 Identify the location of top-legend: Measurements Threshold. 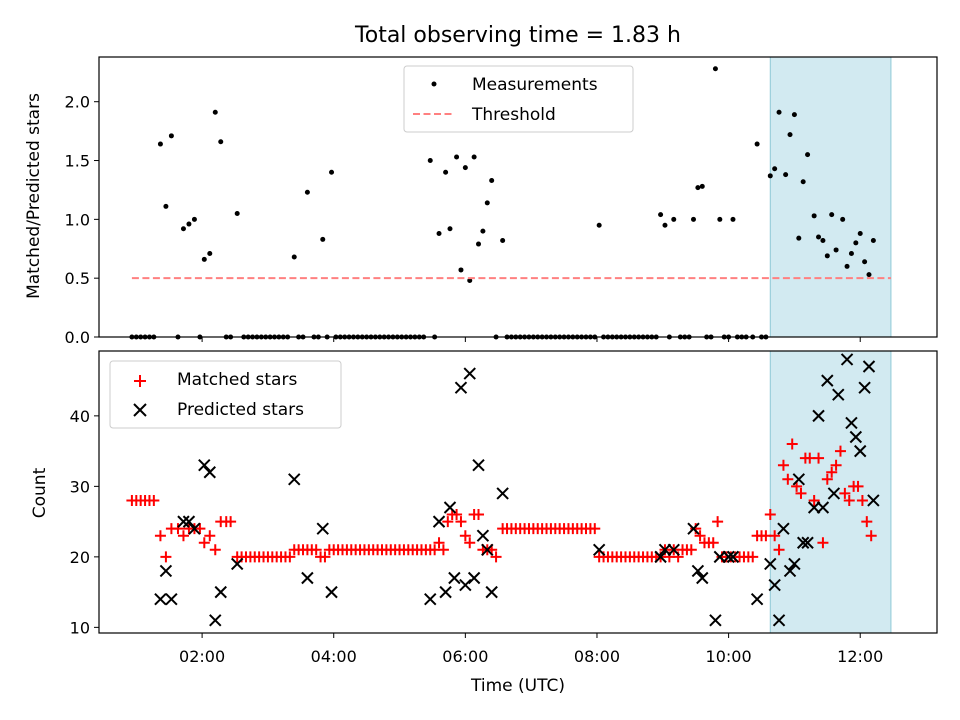
(518, 99).